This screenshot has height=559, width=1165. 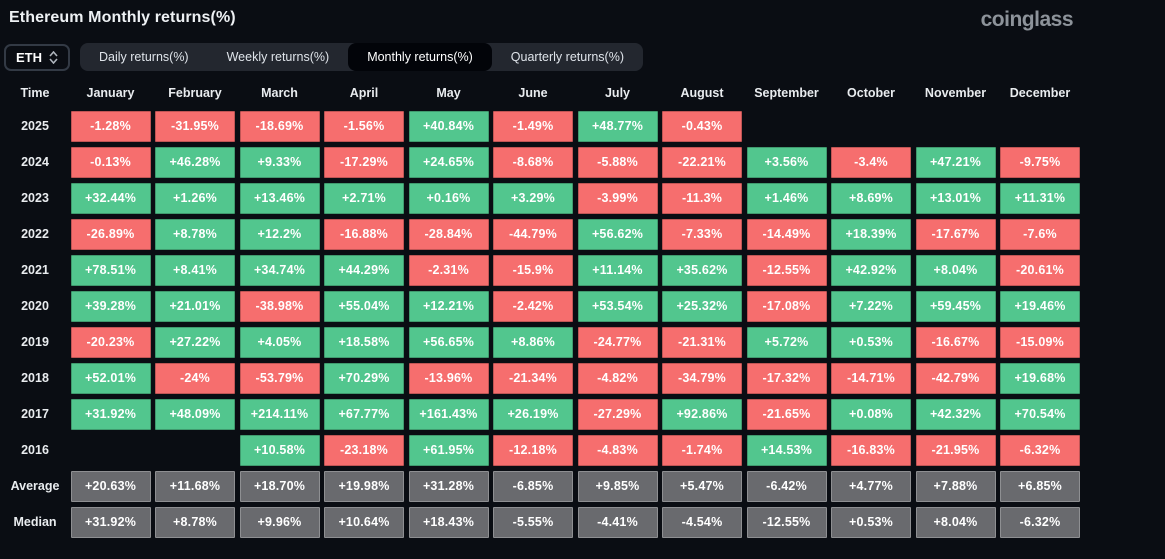 What do you see at coordinates (533, 450) in the screenshot?
I see `return-cell: -12.18%` at bounding box center [533, 450].